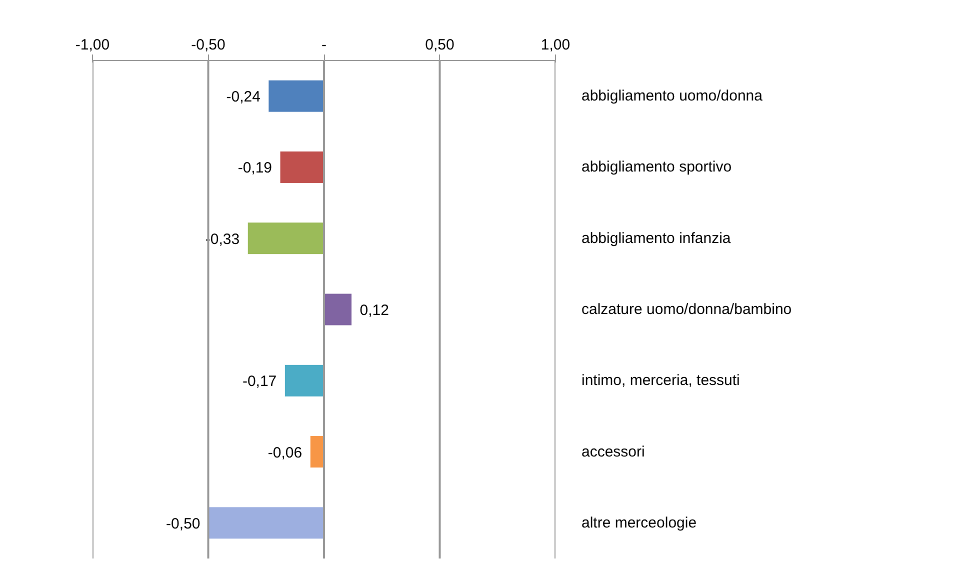  What do you see at coordinates (183, 523) in the screenshot?
I see `data-label: -0,50` at bounding box center [183, 523].